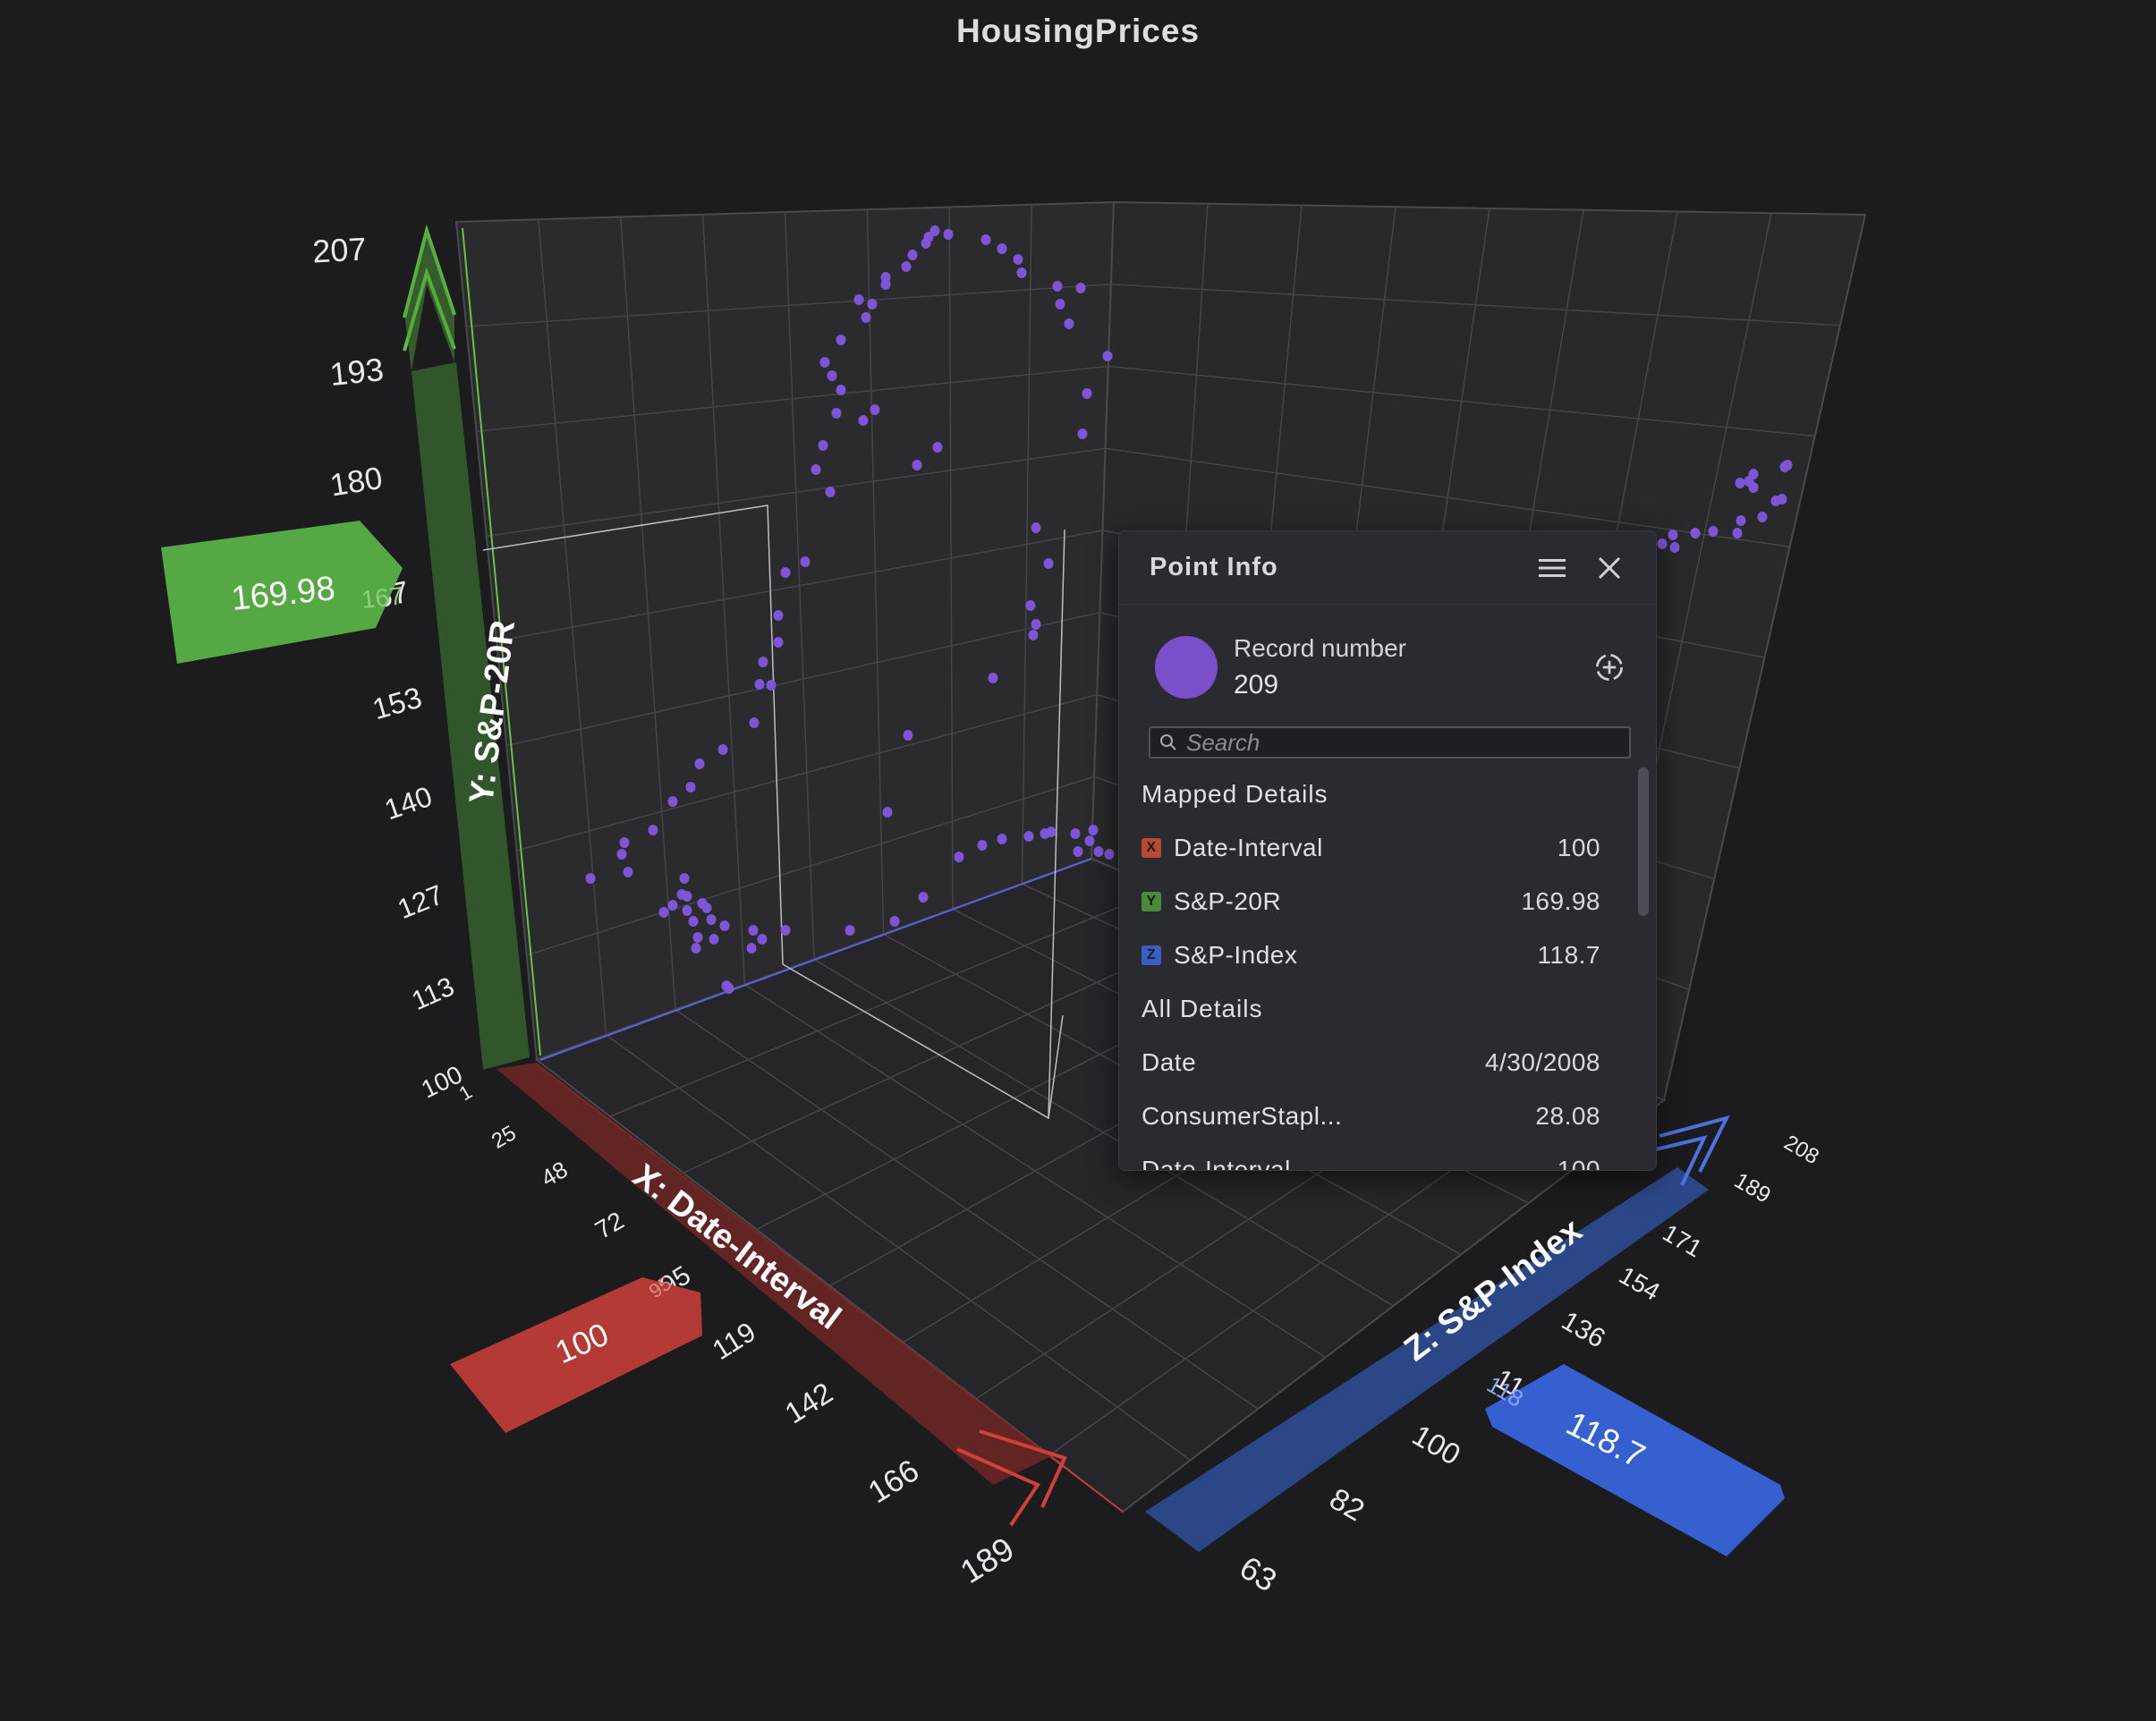 This screenshot has height=1721, width=2156. What do you see at coordinates (1609, 568) in the screenshot?
I see `close-icon` at bounding box center [1609, 568].